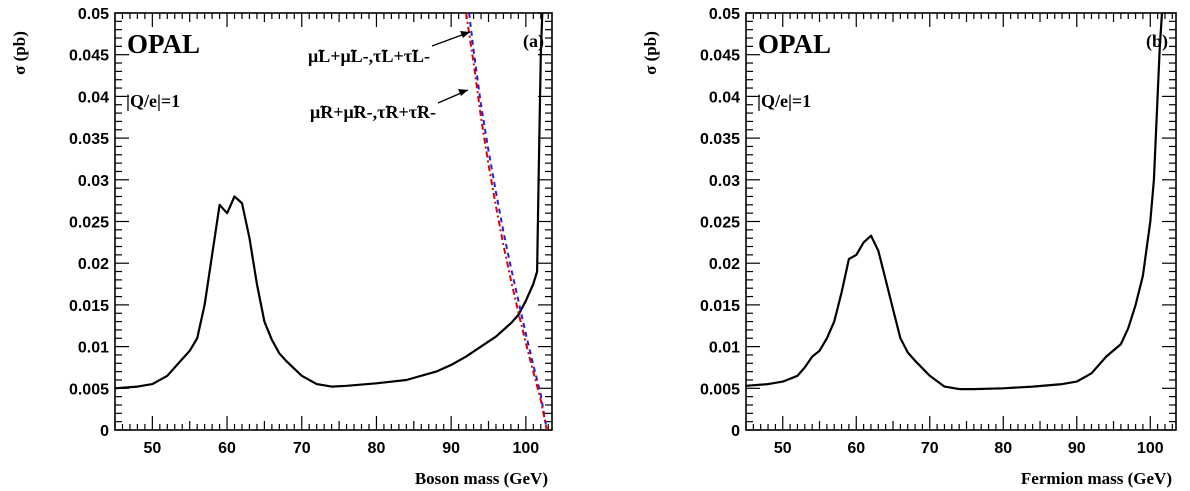 The width and height of the screenshot is (1190, 491). What do you see at coordinates (533, 41) in the screenshot?
I see `panel-label: (a)` at bounding box center [533, 41].